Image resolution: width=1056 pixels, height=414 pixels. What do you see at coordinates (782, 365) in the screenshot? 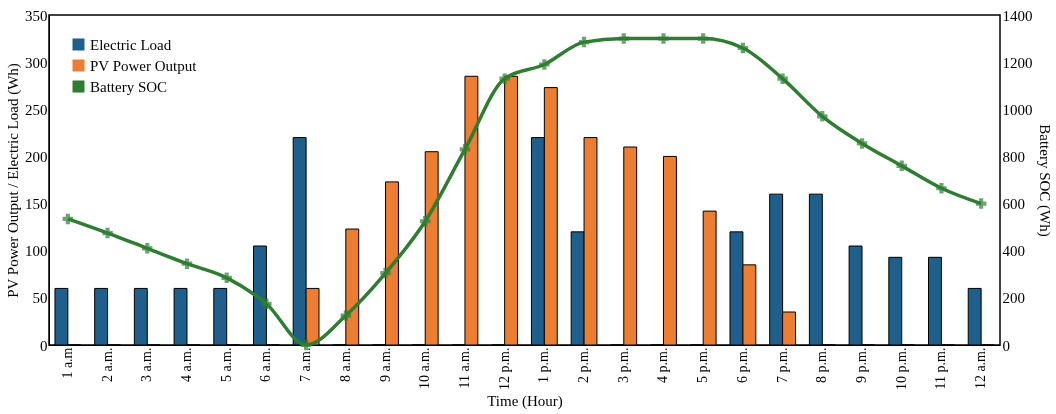
I see `x-tick-label: 7 p.m.` at bounding box center [782, 365].